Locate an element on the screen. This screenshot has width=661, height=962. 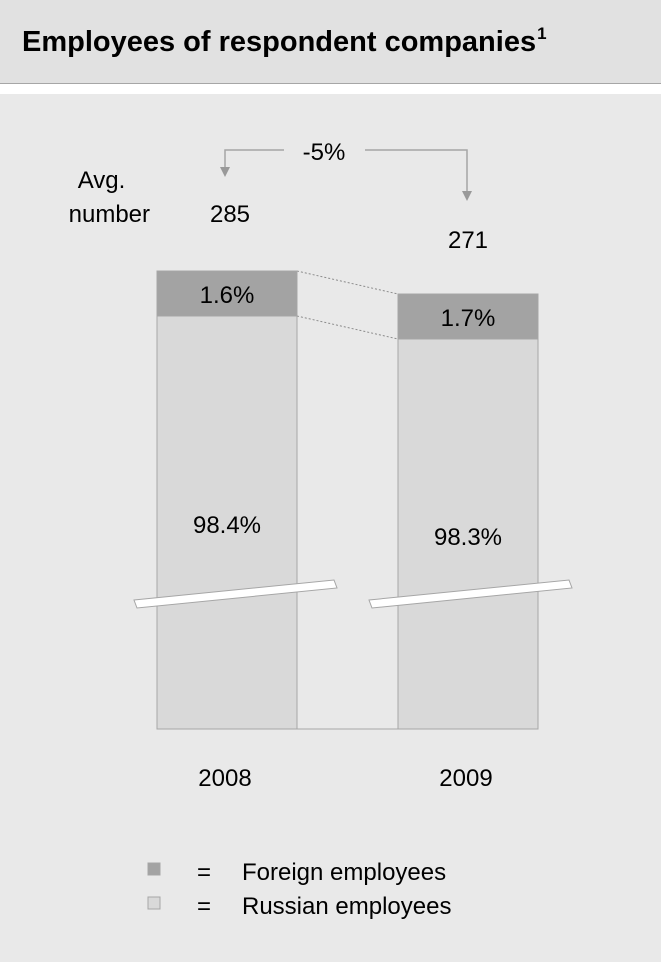
chart-title-text: Employees of respondent companies is located at coordinates (279, 42).